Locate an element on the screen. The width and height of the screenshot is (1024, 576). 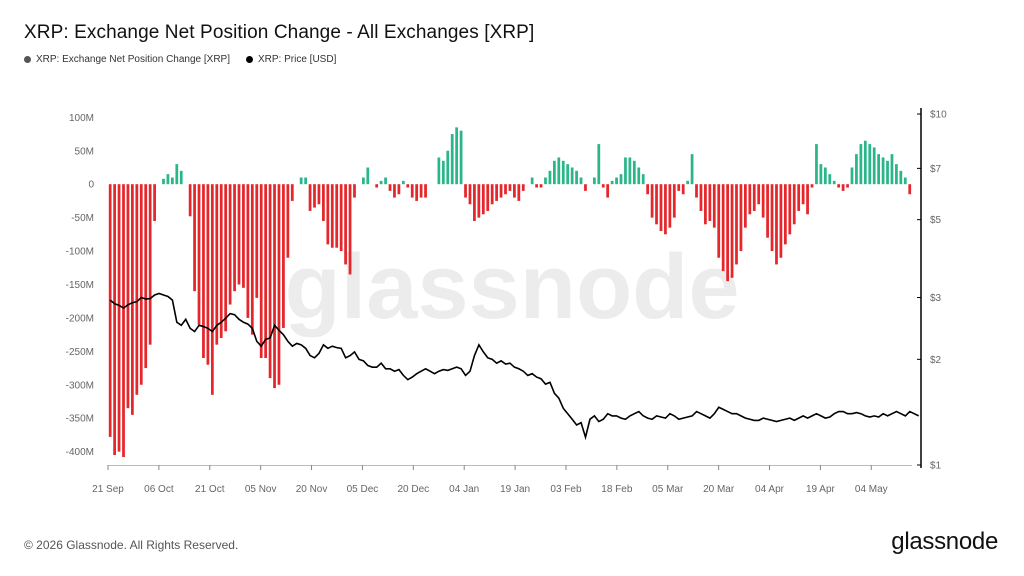
legend-item-price: XRP: Price [USD] is located at coordinates (291, 59).